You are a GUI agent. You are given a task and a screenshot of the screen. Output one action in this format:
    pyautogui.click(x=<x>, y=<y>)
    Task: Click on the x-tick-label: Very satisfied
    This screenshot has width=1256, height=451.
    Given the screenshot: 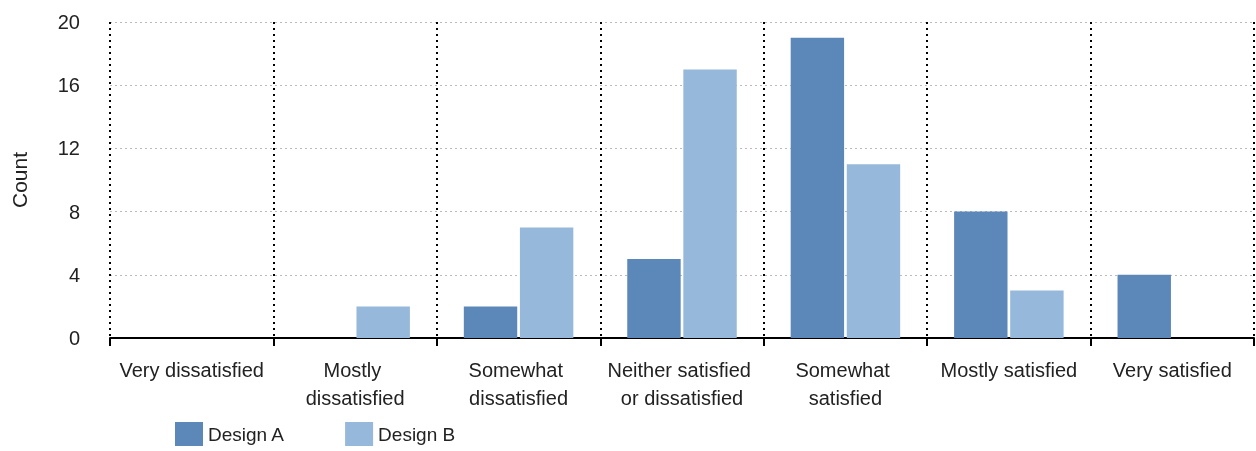 What is the action you would take?
    pyautogui.click(x=1172, y=370)
    